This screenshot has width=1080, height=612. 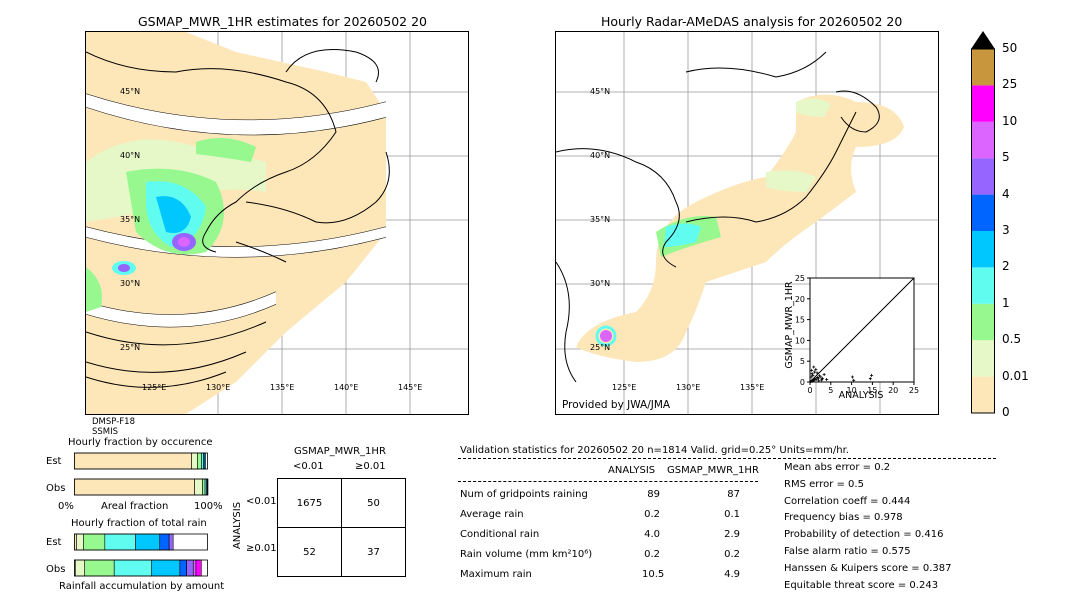 What do you see at coordinates (608, 481) in the screenshot?
I see `val-divider-mid` at bounding box center [608, 481].